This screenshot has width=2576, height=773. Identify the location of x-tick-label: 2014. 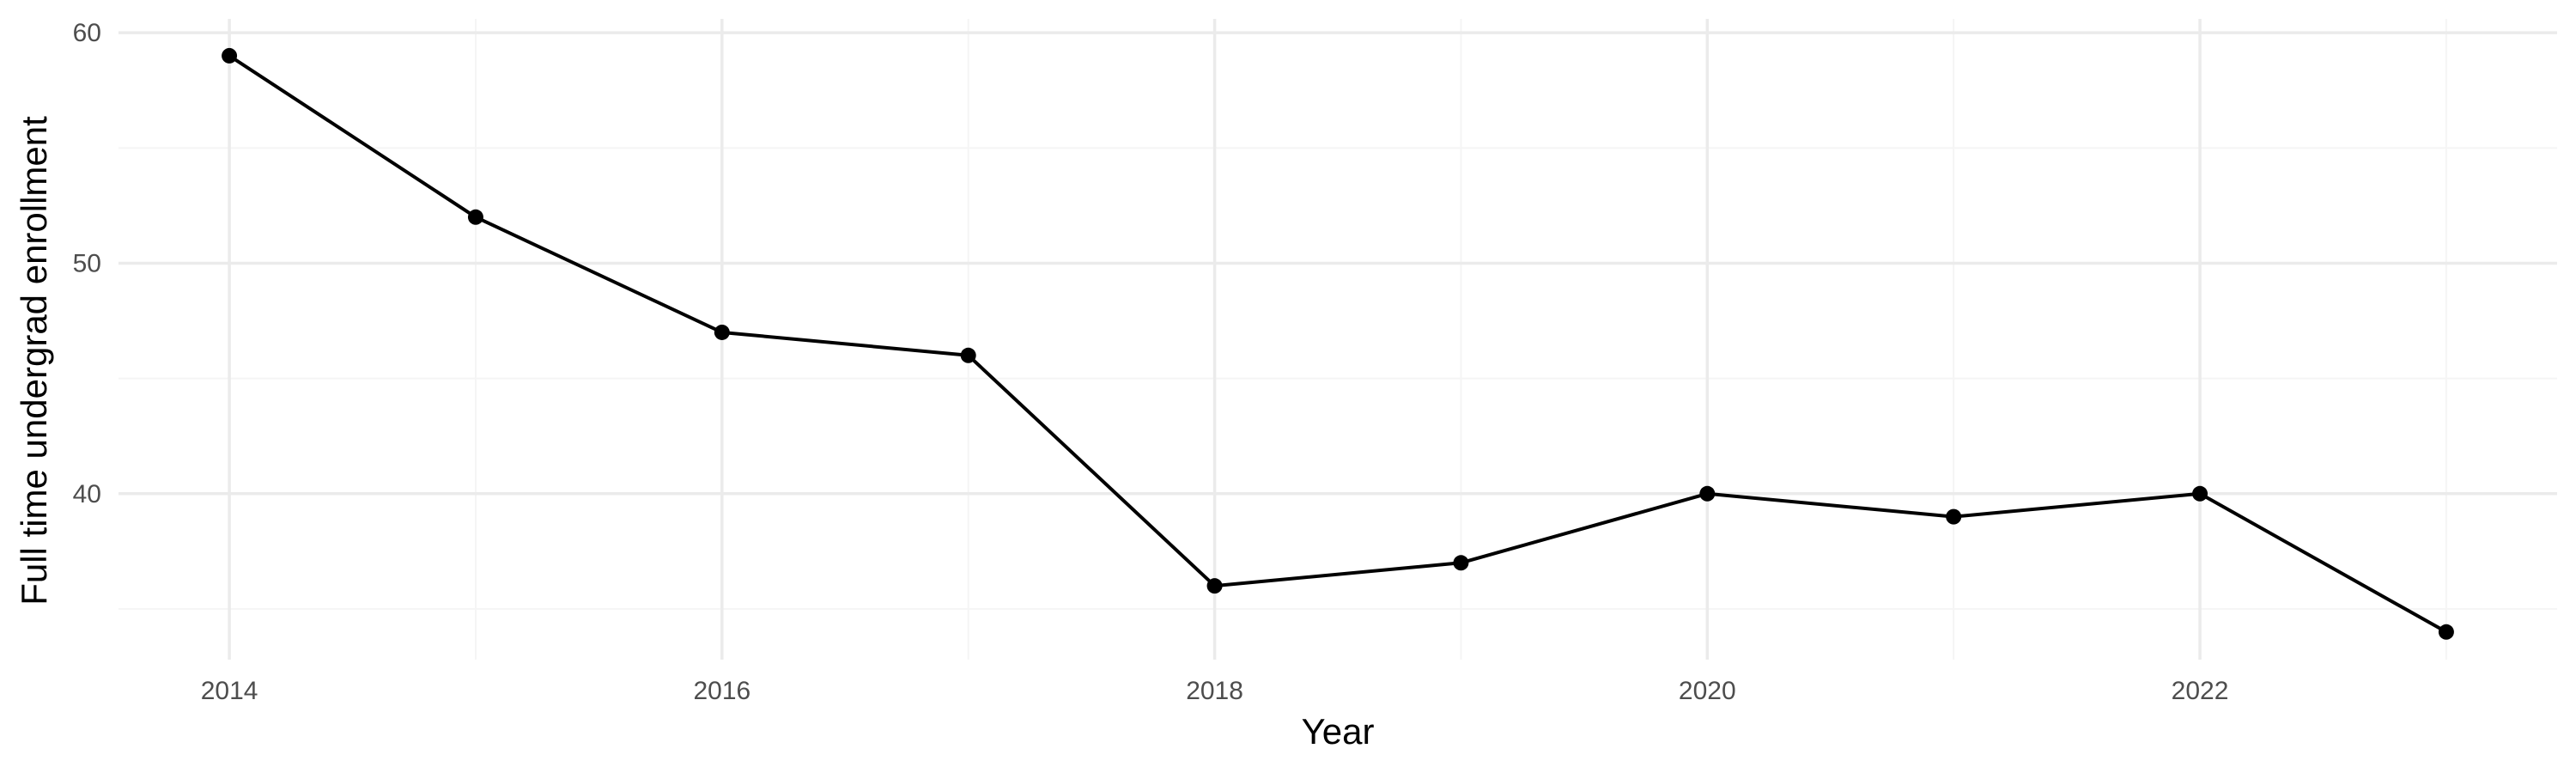
(229, 691).